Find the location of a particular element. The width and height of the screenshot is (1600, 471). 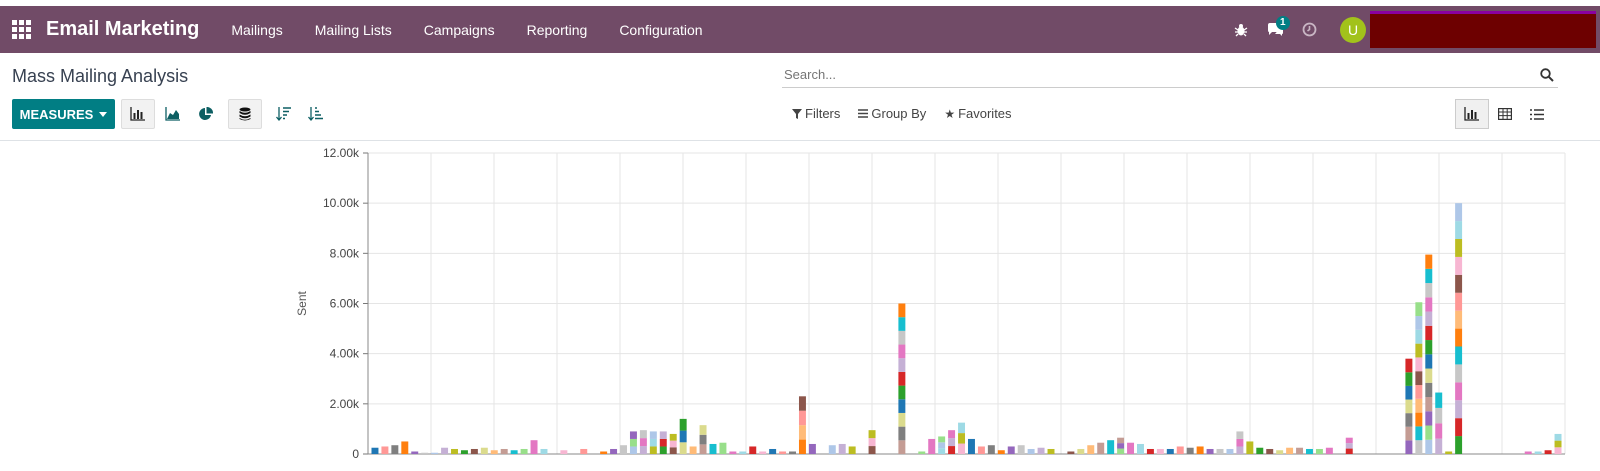

page-title: Mass Mailing Analysis is located at coordinates (100, 76).